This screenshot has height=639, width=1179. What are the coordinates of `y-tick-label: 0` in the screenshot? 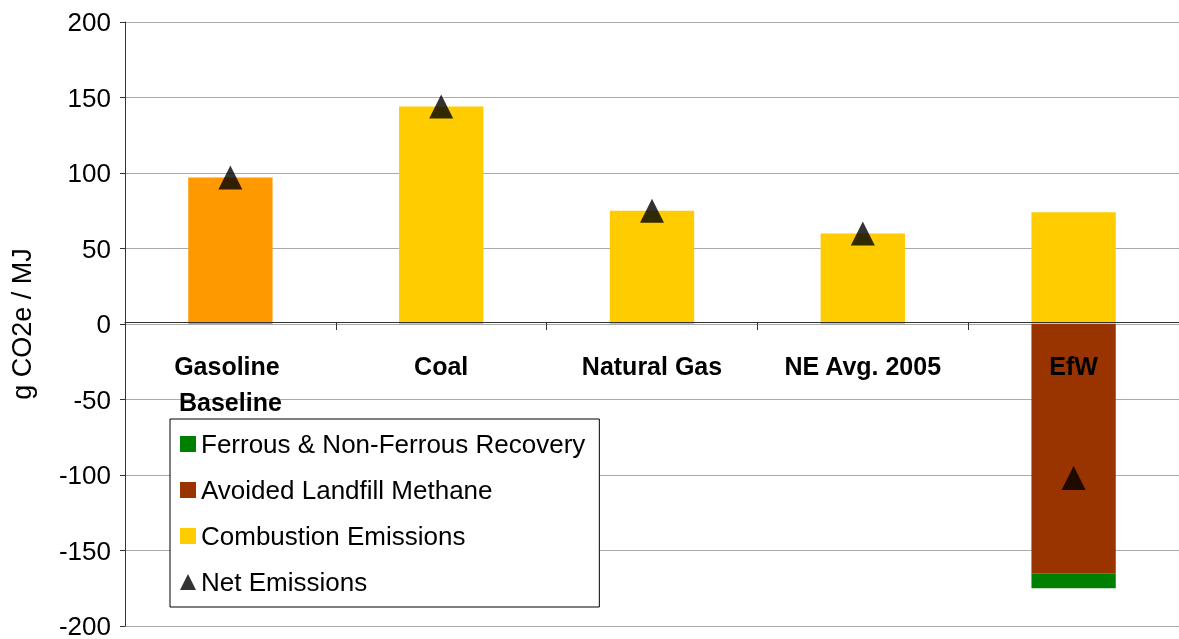 It's located at (103, 324).